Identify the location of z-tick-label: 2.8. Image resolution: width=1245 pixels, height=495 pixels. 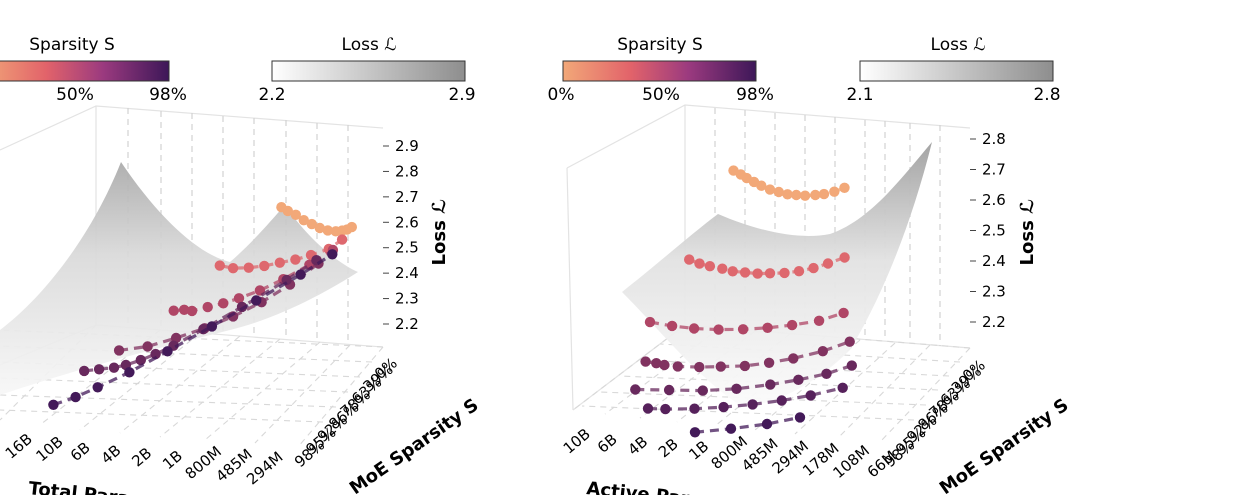
(994, 139).